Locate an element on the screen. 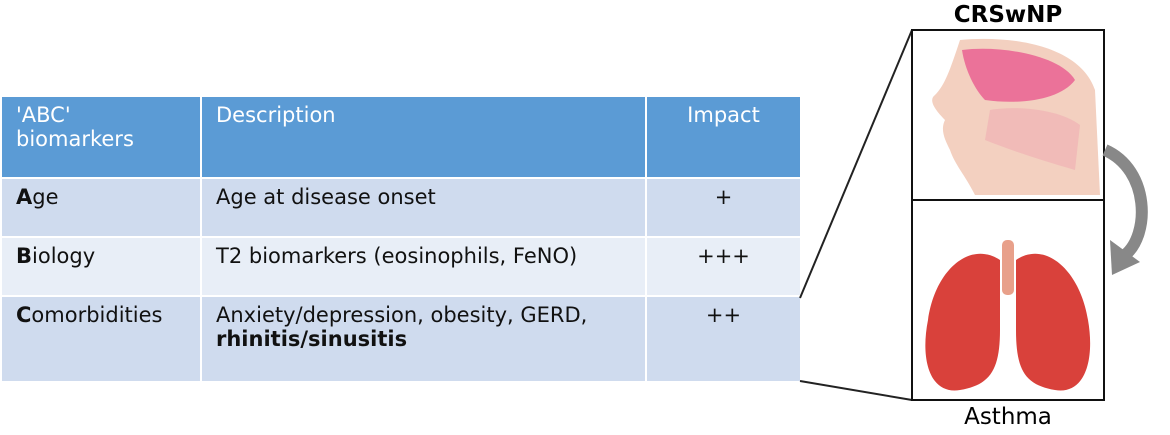 This screenshot has width=1170, height=435. cell: T2 biomarkers (eosinophils, FeNO) is located at coordinates (423, 266).